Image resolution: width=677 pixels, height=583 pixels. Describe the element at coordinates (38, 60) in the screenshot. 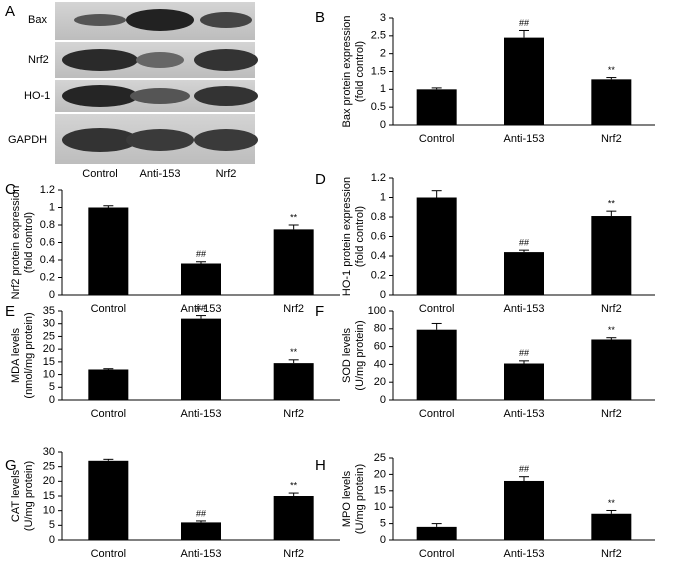

I see `blot-row-label: Nrf2` at that location.